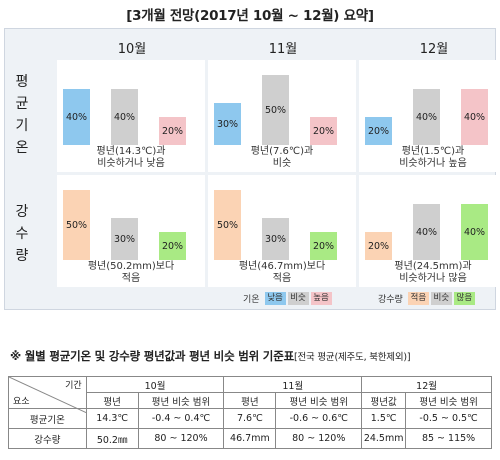 This screenshot has height=460, width=500. Describe the element at coordinates (181, 418) in the screenshot. I see `table-cell: -0.4 ~ 0.4℃` at that location.